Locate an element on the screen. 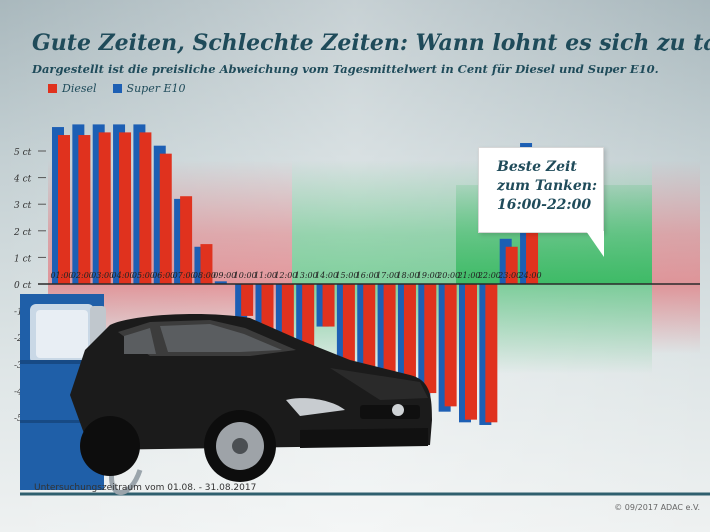  bar-super-e10 is located at coordinates (220, 282).